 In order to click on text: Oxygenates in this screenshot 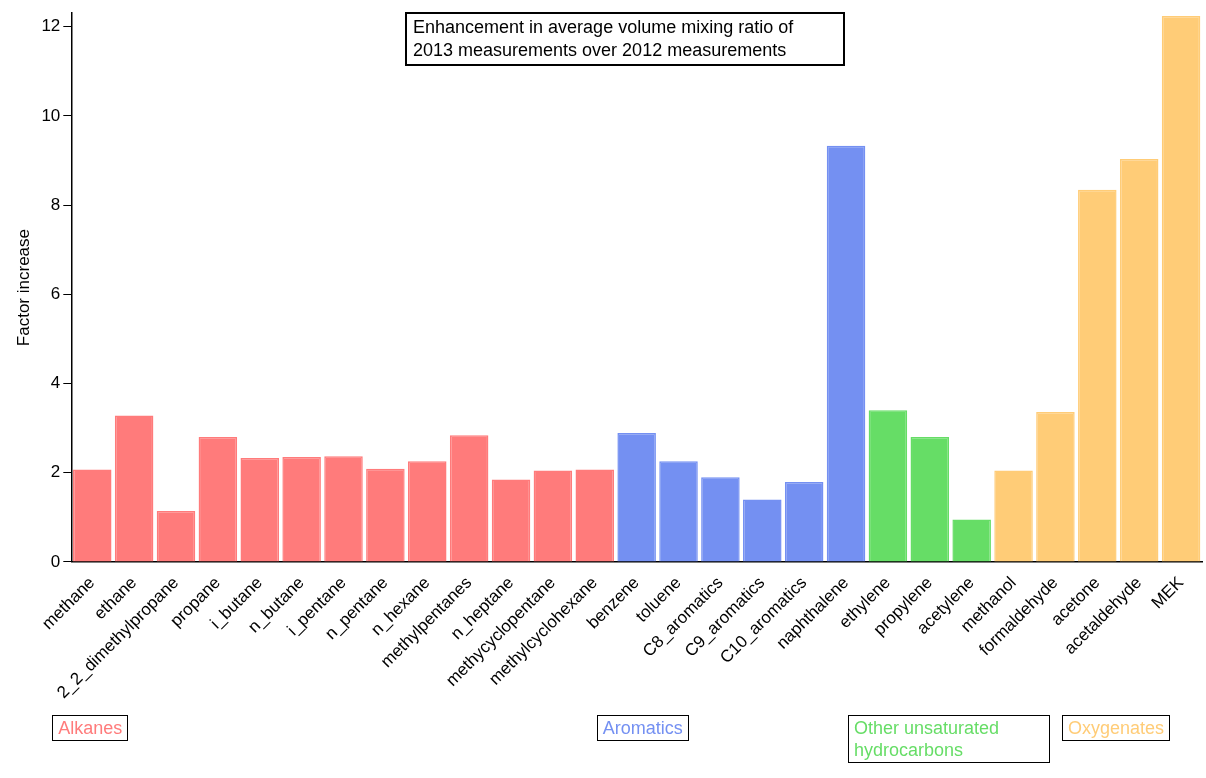, I will do `click(1115, 728)`.